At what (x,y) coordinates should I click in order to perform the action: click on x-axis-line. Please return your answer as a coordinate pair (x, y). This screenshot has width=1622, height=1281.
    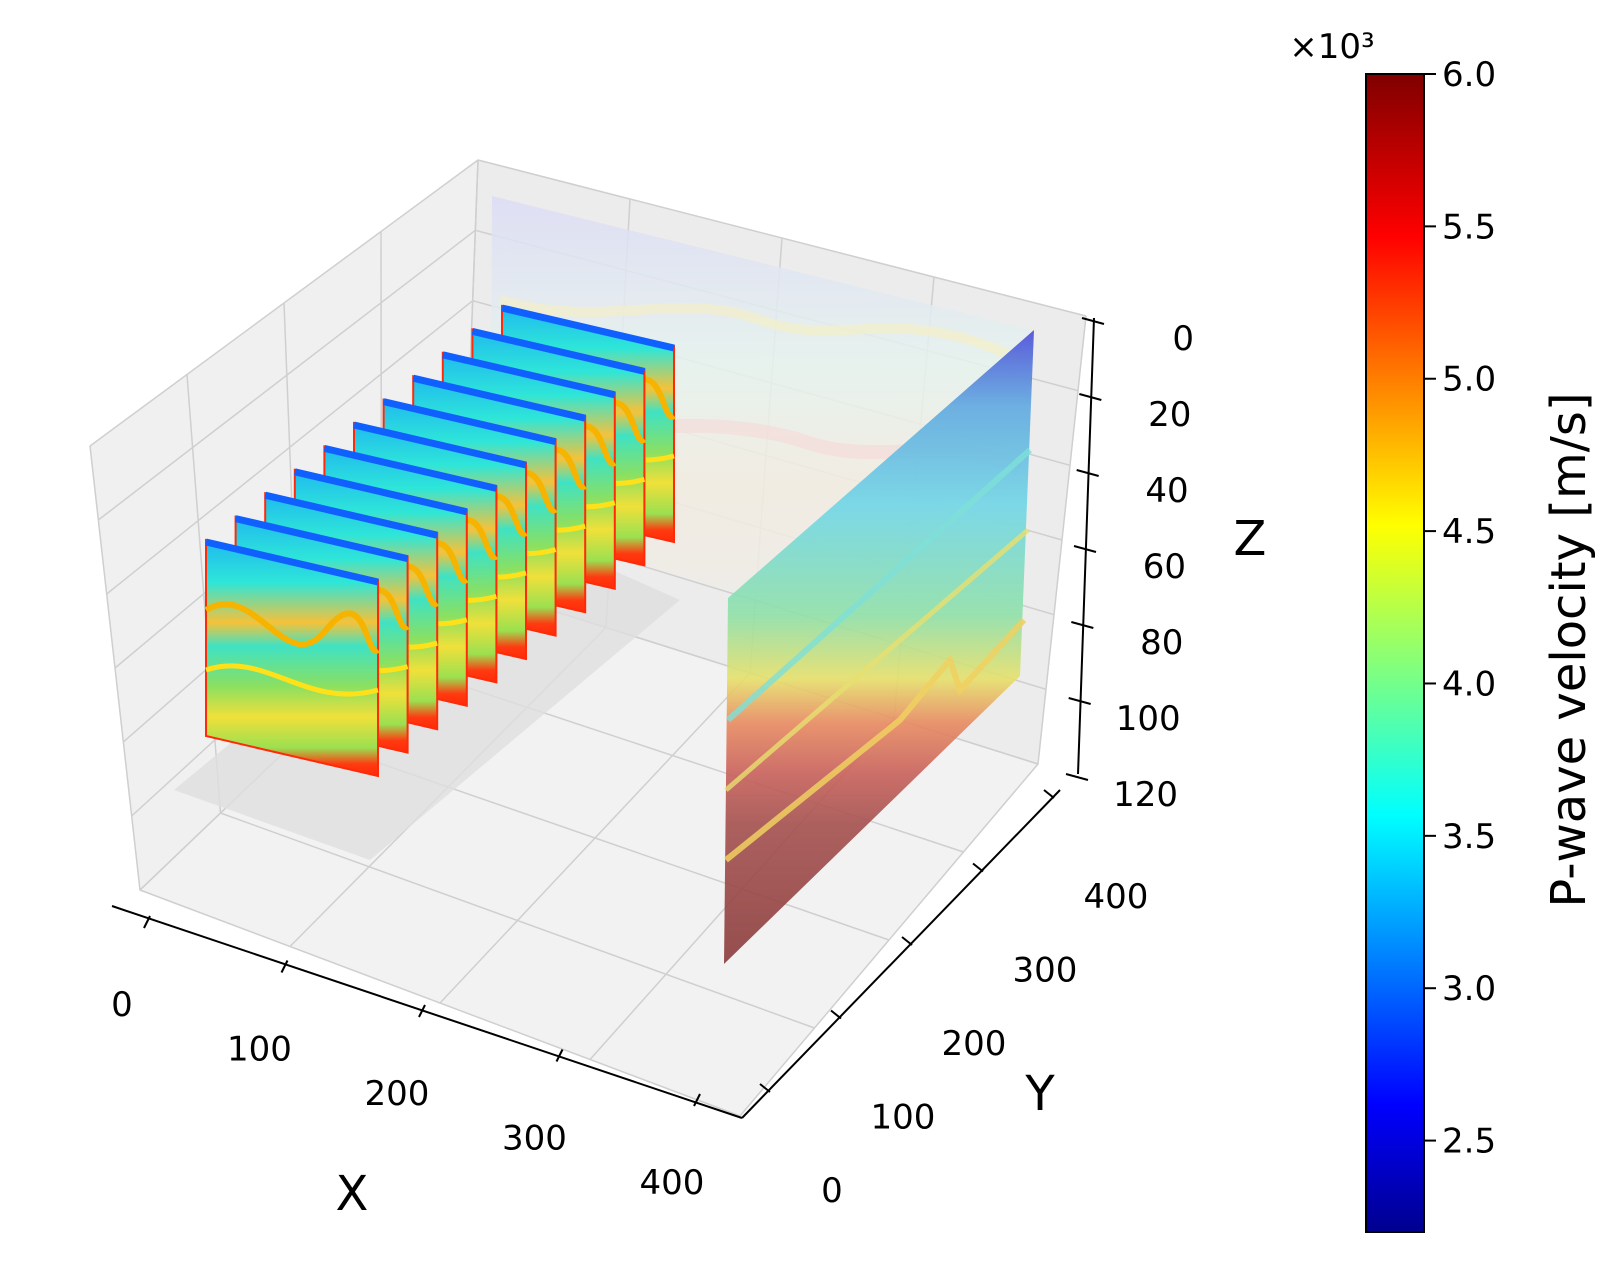
    Looking at the image, I should click on (427, 1012).